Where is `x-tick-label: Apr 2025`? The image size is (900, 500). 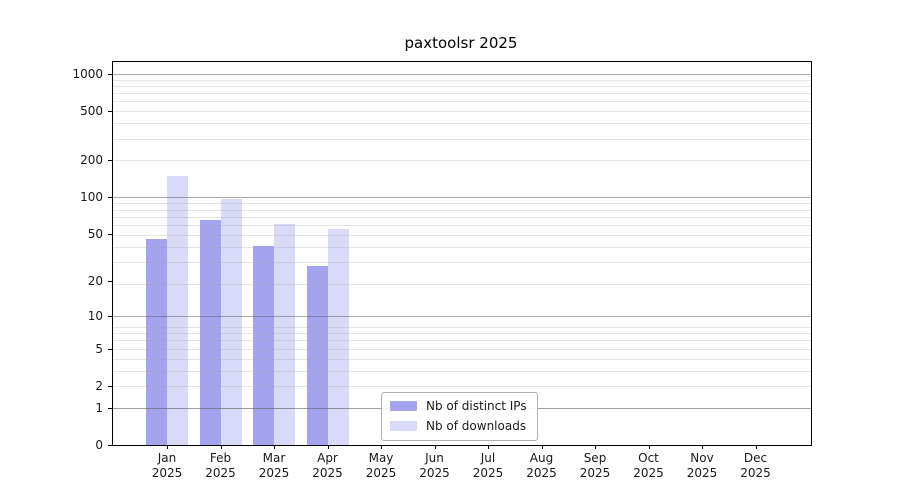 x-tick-label: Apr 2025 is located at coordinates (327, 465).